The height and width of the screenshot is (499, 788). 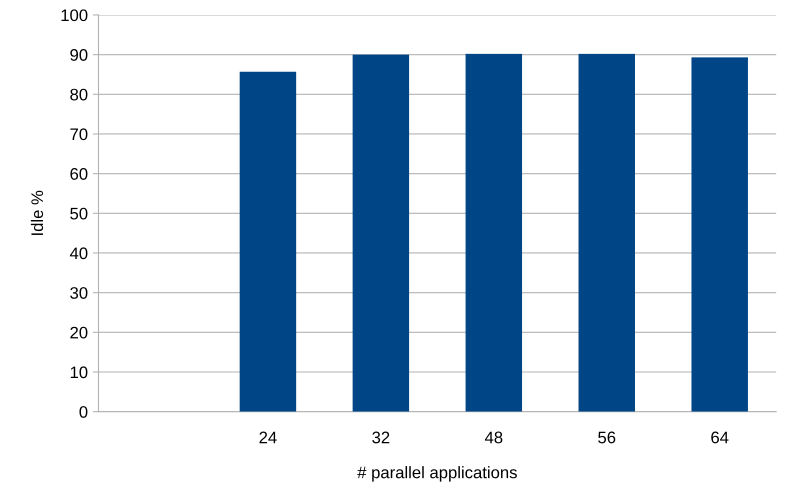 I want to click on y-tick-label: 80, so click(x=79, y=94).